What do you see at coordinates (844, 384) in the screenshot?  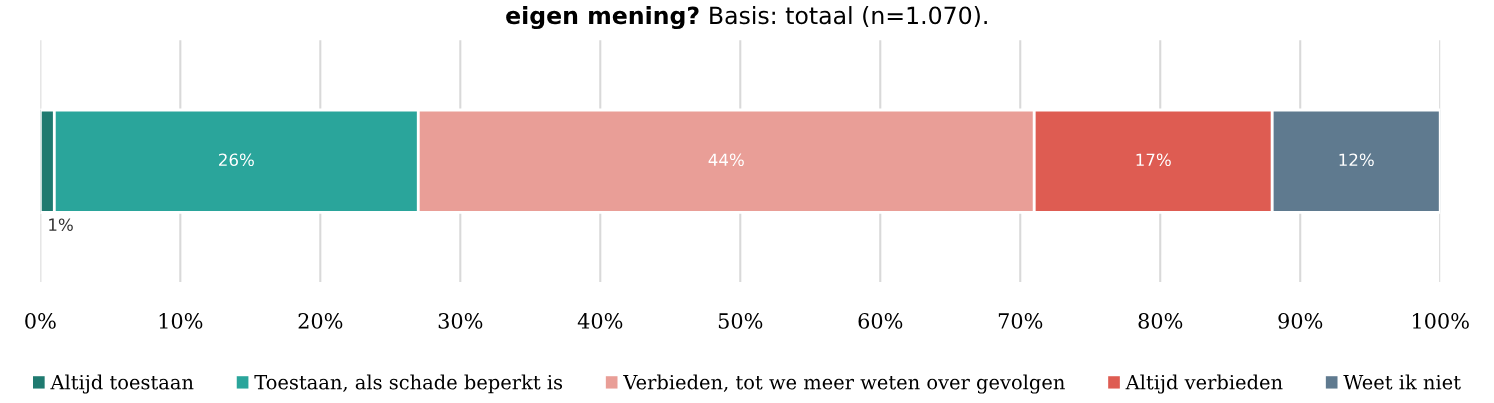 I see `legend-label: Verbieden, tot we meer weten over gevolgen` at bounding box center [844, 384].